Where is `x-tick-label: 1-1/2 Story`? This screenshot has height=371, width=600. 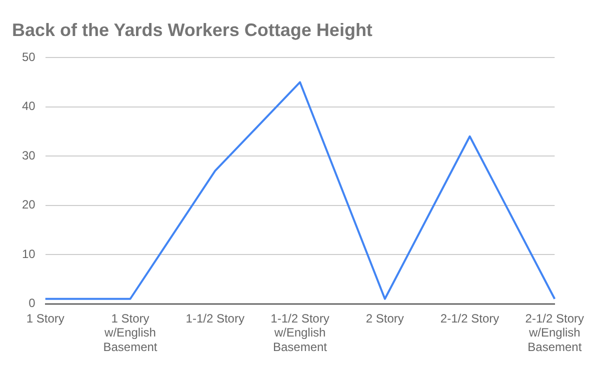 x-tick-label: 1-1/2 Story is located at coordinates (215, 318).